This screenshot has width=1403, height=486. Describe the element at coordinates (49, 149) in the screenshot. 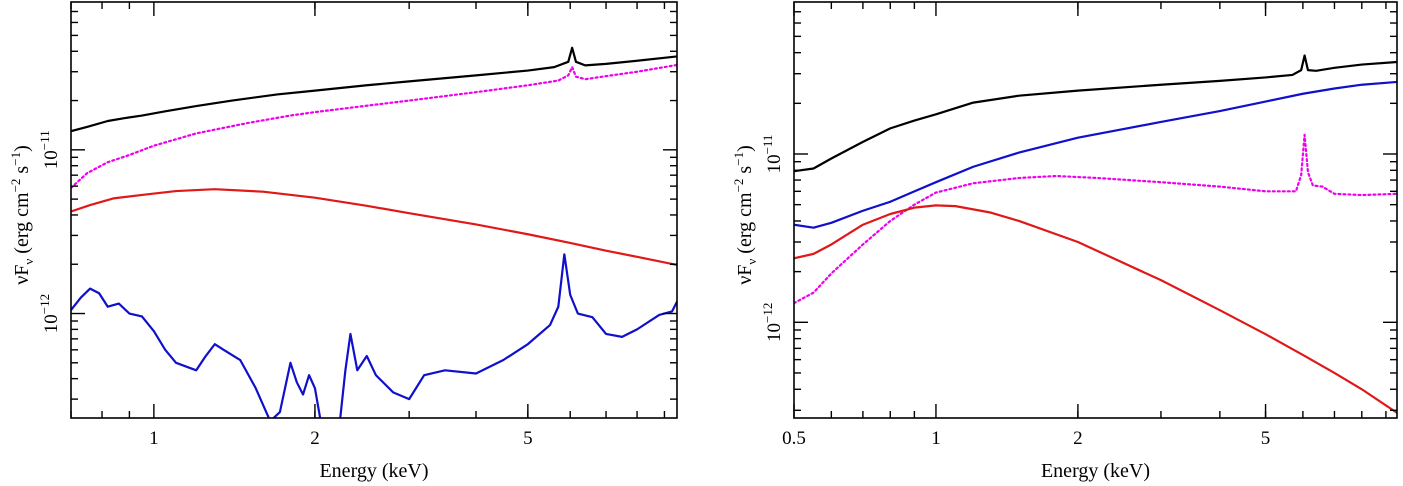

I see `left-y-tick-label: 10−11` at that location.